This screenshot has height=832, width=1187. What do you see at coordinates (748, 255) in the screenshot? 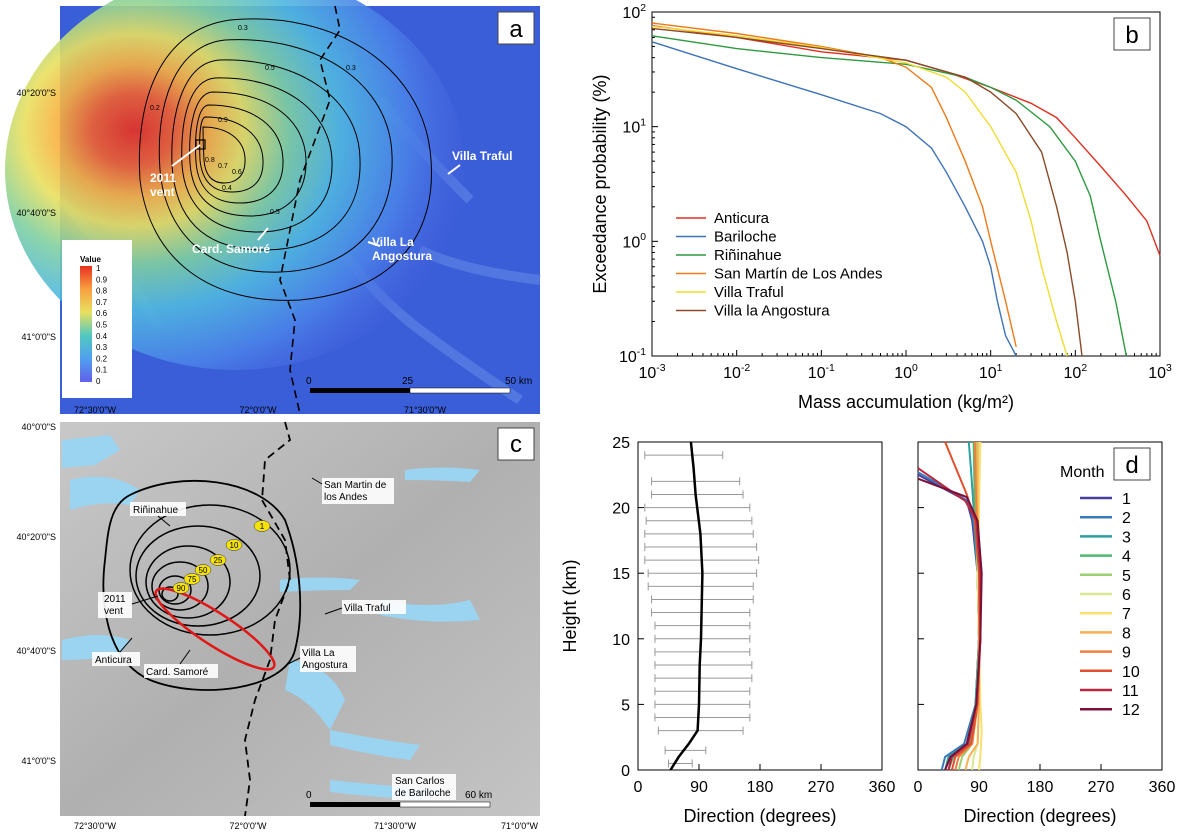
I see `legend-label: Riñinahue` at bounding box center [748, 255].